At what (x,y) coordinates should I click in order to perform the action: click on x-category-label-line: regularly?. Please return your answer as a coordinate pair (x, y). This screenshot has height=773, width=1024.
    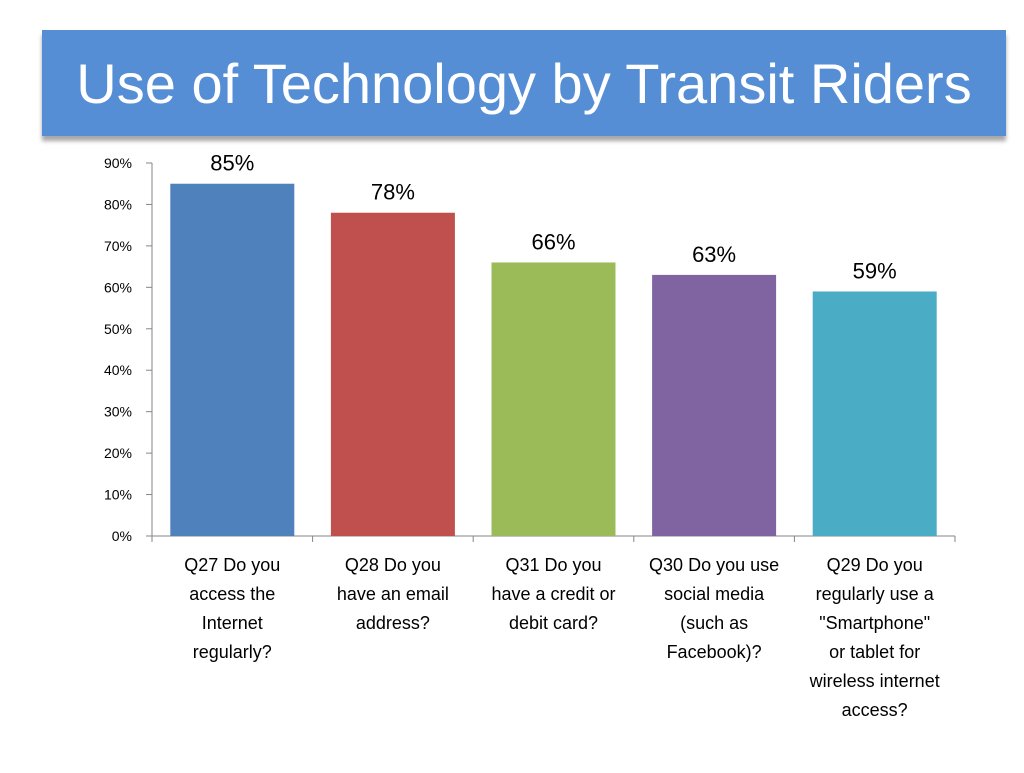
    Looking at the image, I should click on (232, 652).